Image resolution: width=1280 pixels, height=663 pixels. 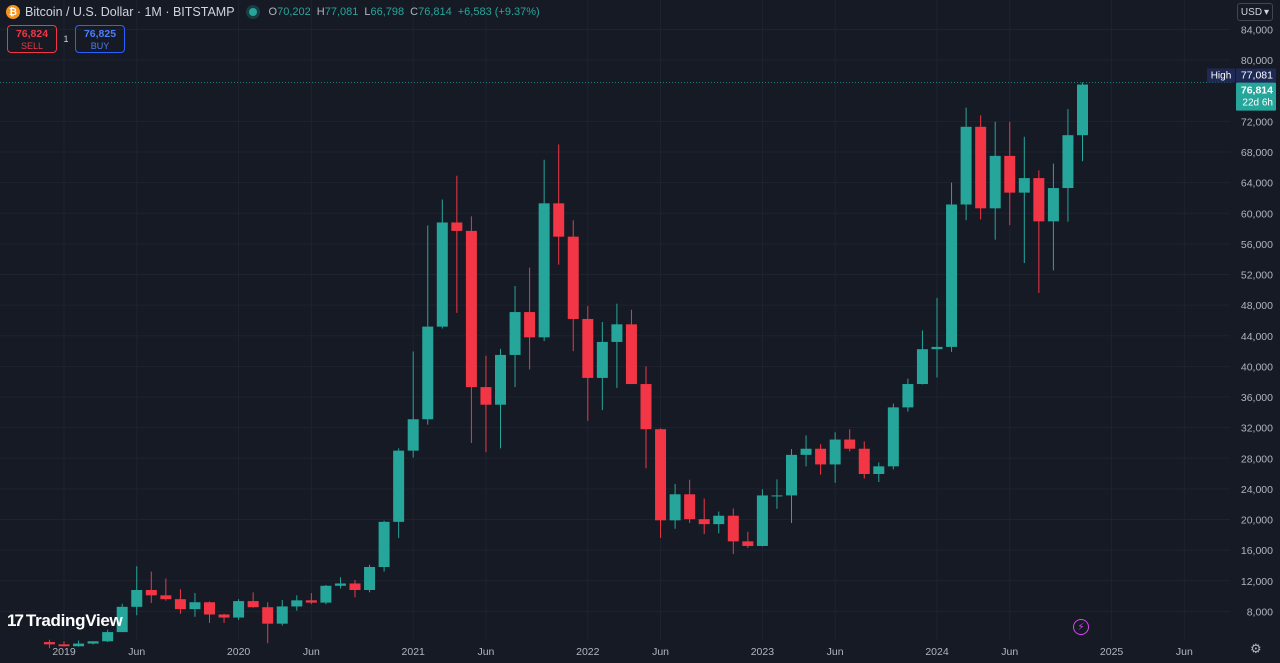 I want to click on y-tick-label: 48,000, so click(x=1257, y=306).